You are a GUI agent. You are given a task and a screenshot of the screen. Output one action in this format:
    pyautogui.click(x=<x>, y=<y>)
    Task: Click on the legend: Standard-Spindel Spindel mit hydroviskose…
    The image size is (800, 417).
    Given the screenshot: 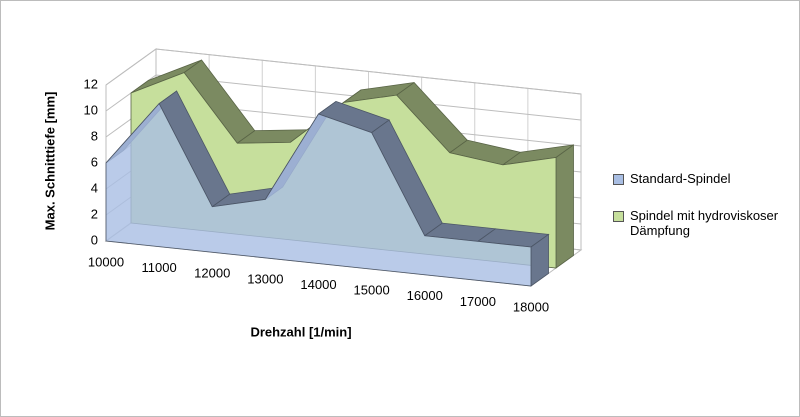 What is the action you would take?
    pyautogui.click(x=703, y=215)
    